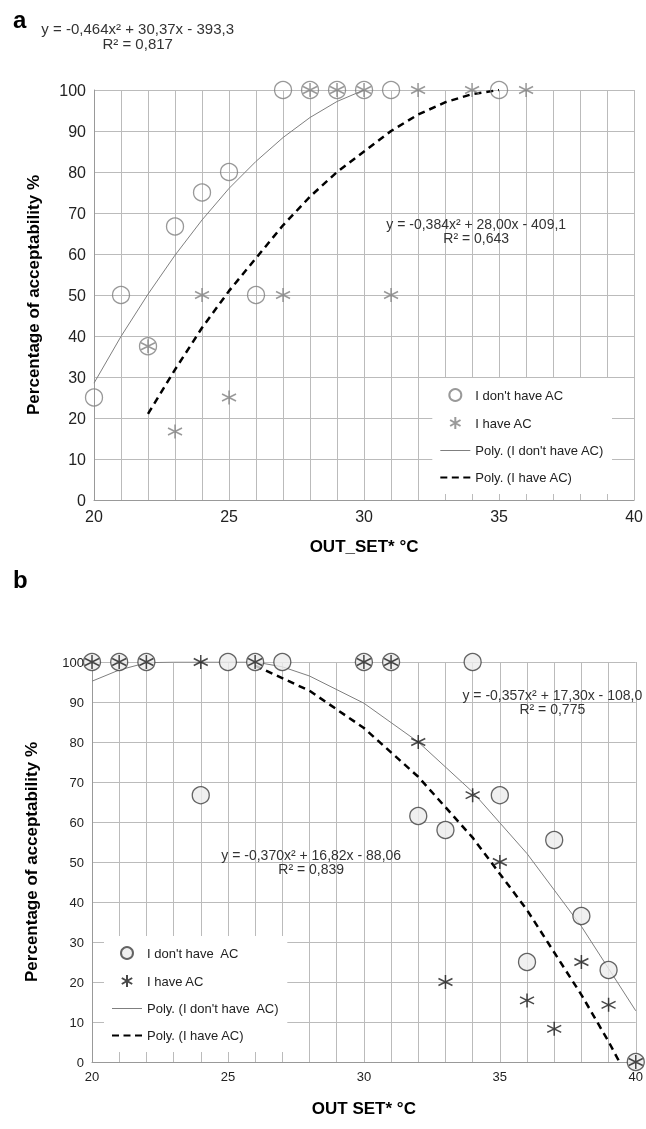 This screenshot has width=646, height=1129. I want to click on annotation: y = -0,357x² + 17,30x - 108,0 R² = 0,775, so click(552, 702).